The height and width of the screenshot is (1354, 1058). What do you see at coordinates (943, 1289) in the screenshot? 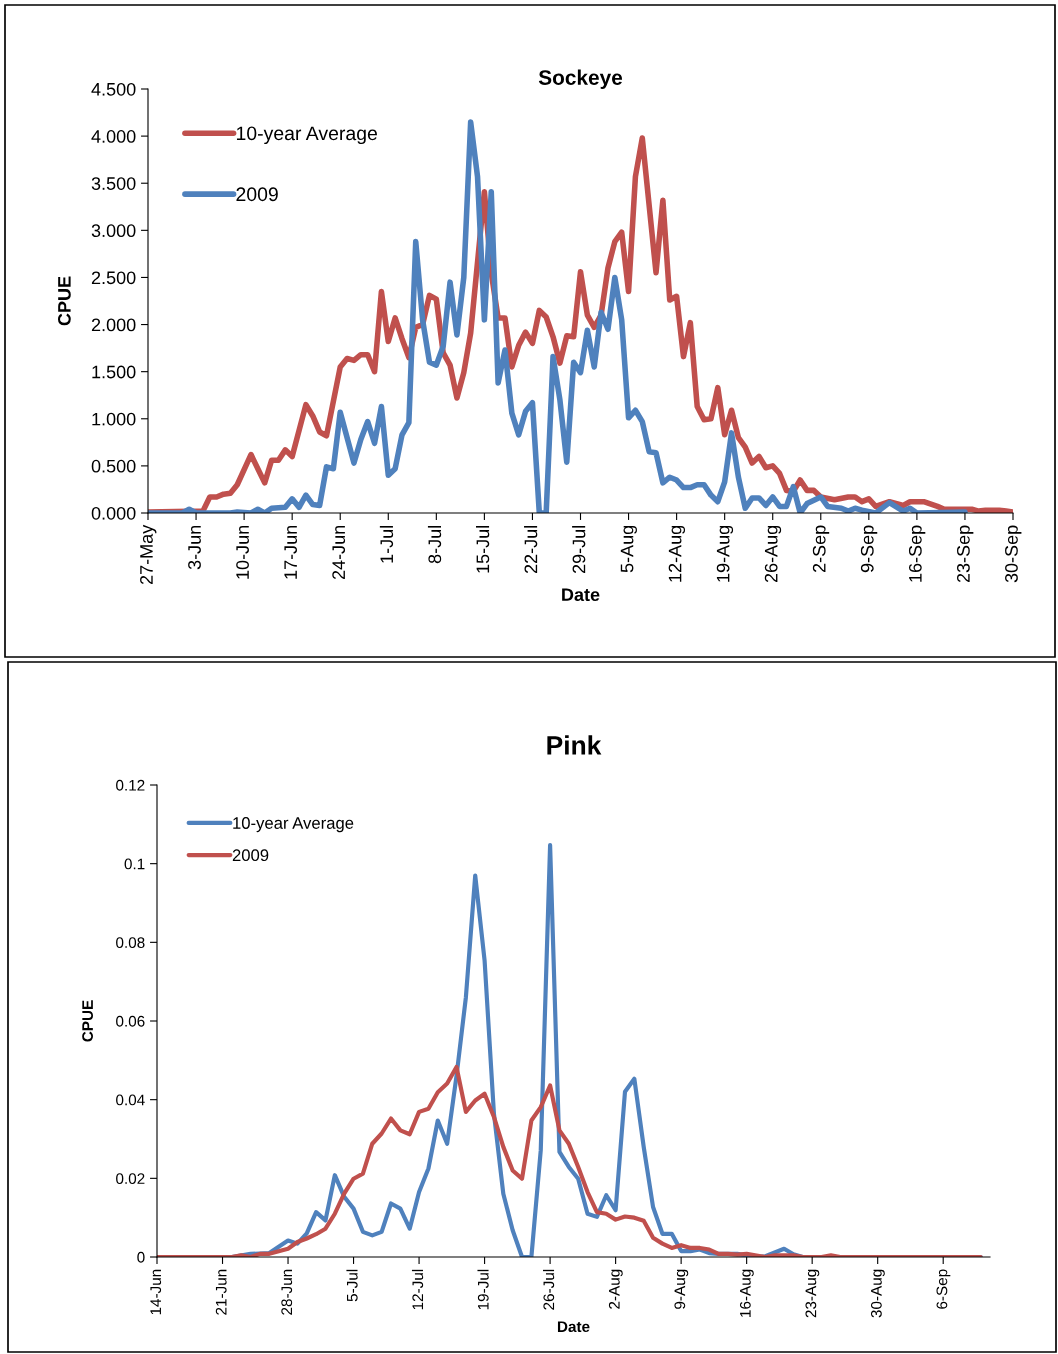
I see `x-tick-label: 6-Sep` at bounding box center [943, 1289].